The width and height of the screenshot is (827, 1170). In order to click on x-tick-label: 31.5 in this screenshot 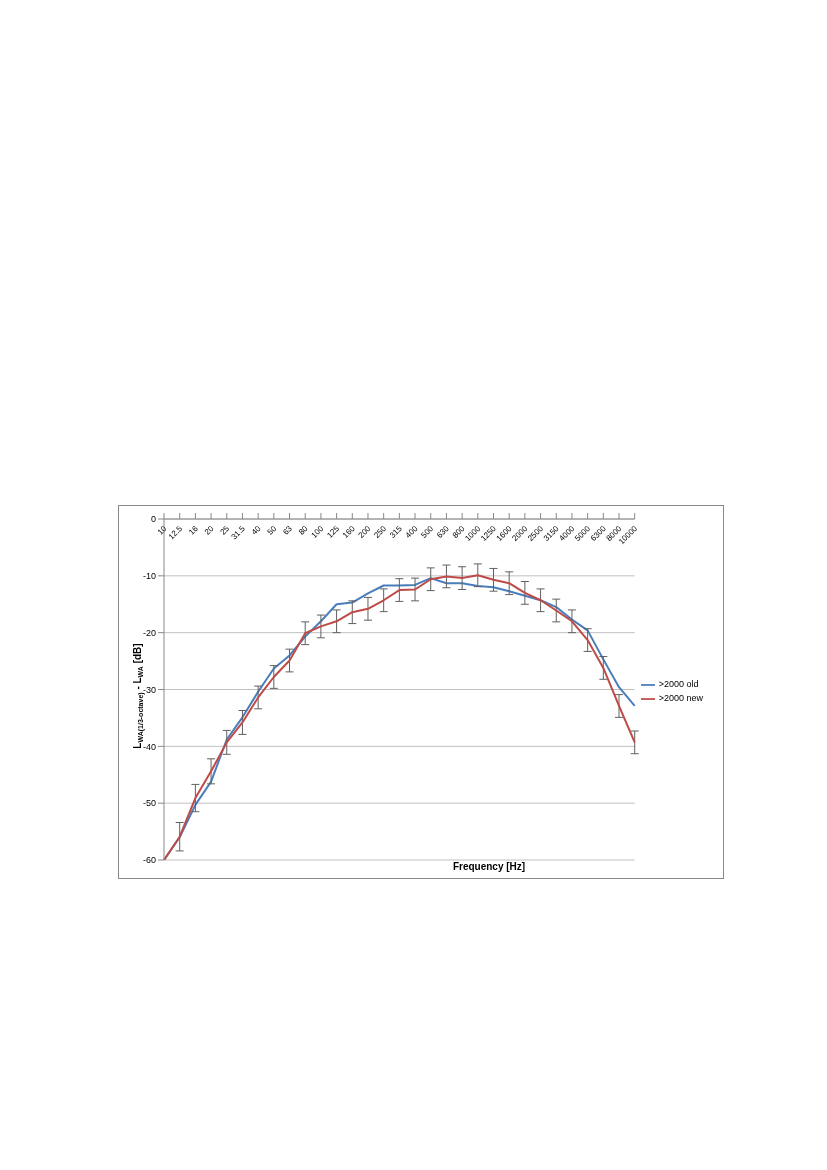, I will do `click(238, 532)`.